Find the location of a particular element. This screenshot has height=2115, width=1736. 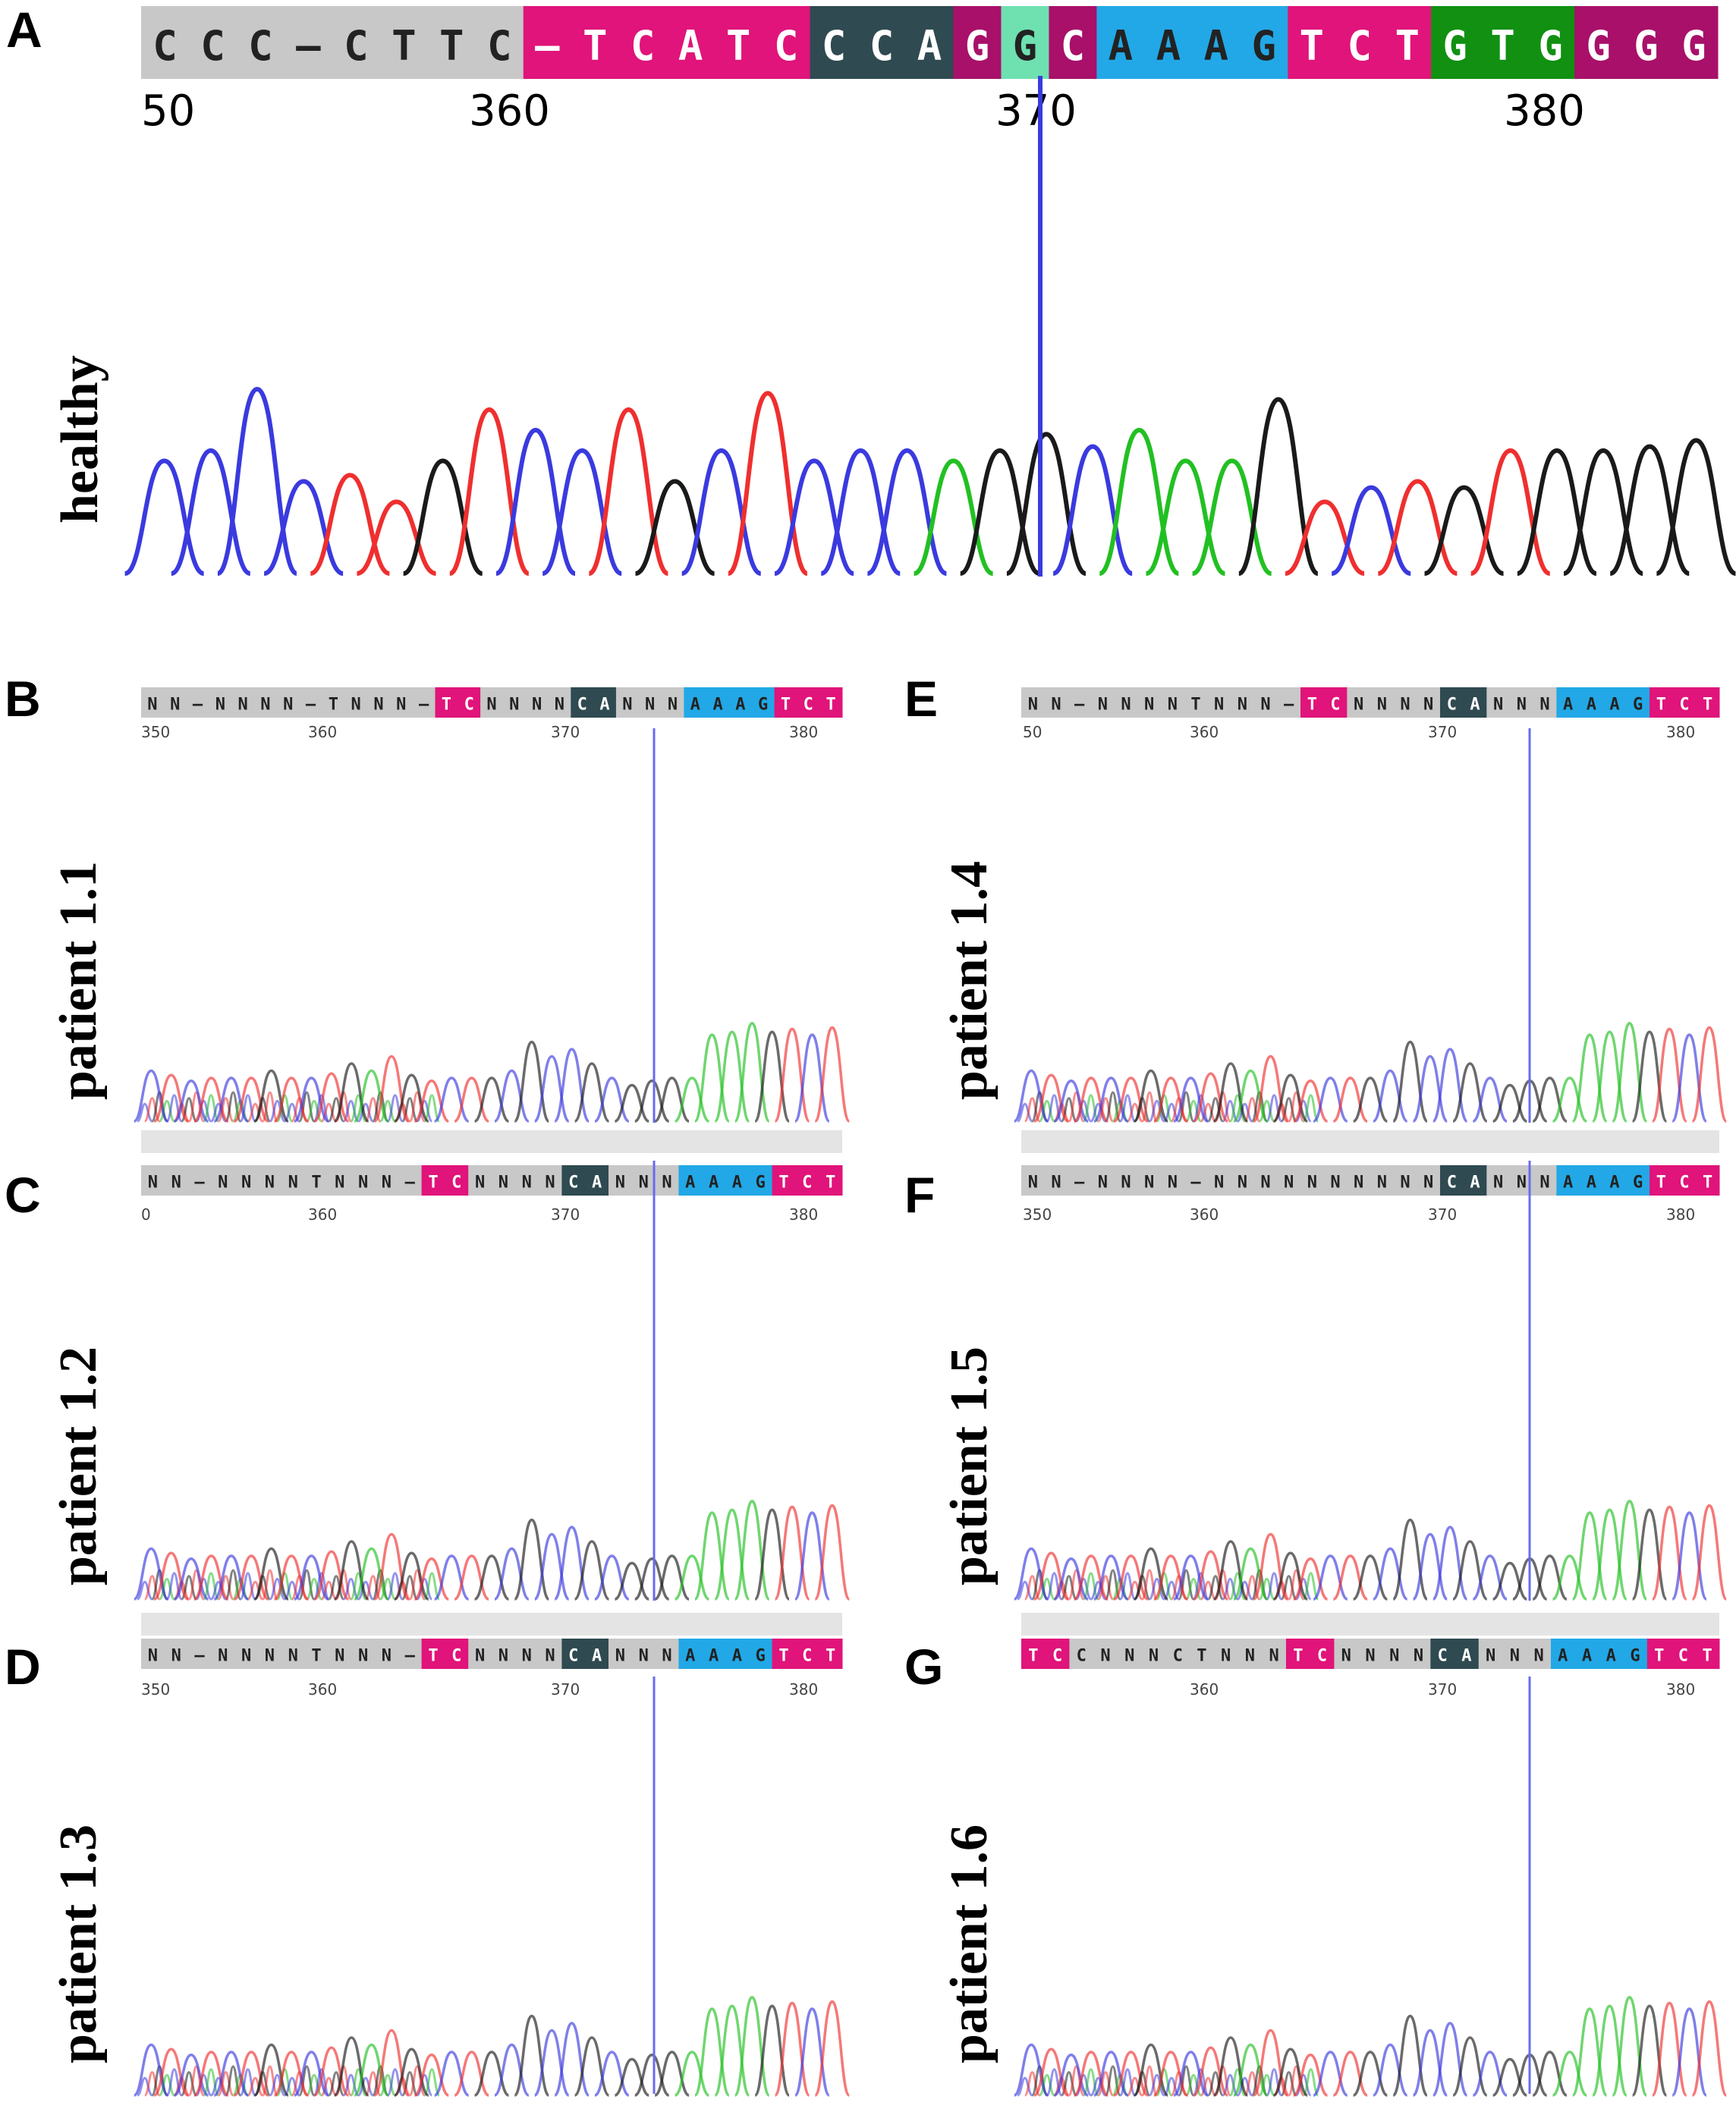

tick-label: 50 is located at coordinates (1033, 732).